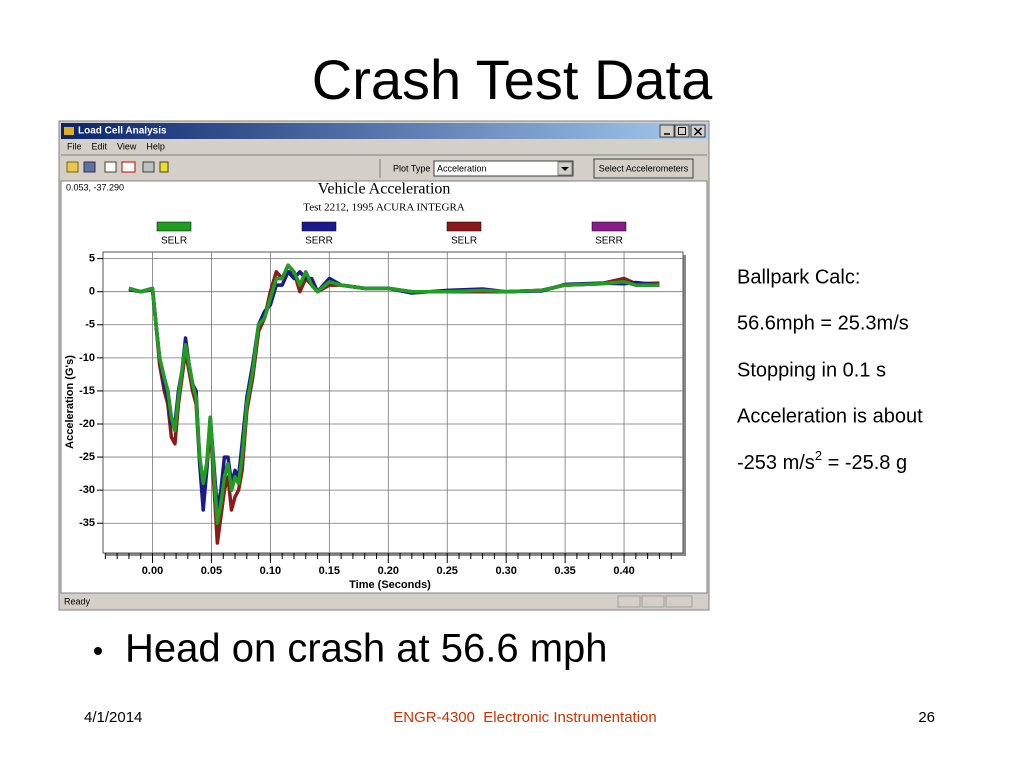  Describe the element at coordinates (72, 167) in the screenshot. I see `open-icon` at that location.